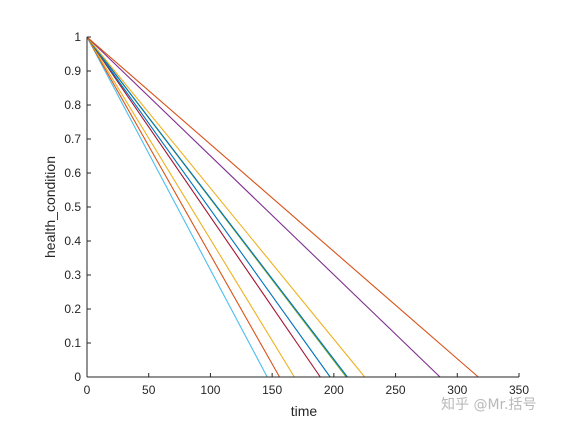 The image size is (567, 428). Describe the element at coordinates (72, 173) in the screenshot. I see `y-tick-label: 0.6` at that location.